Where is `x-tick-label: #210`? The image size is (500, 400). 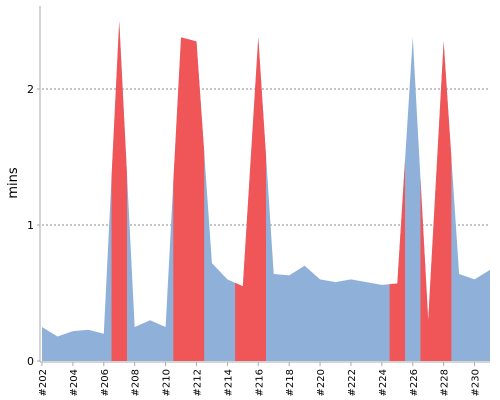
x-tick-label: #210 is located at coordinates (167, 382).